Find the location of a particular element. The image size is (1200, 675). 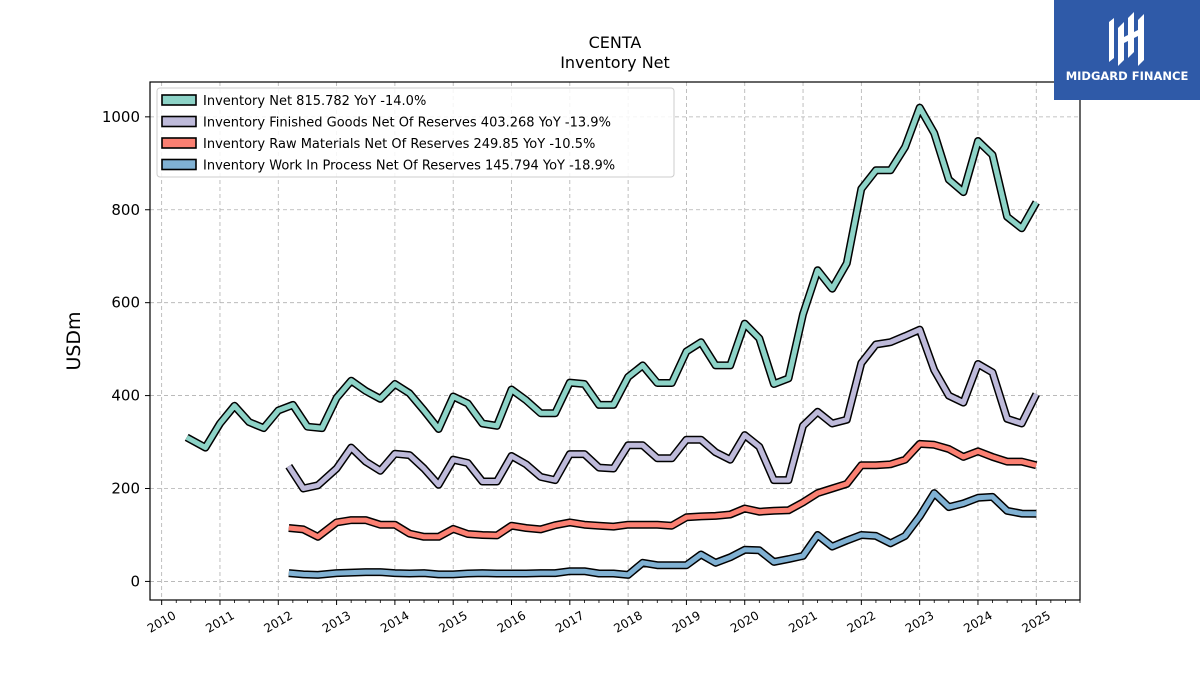

x-tick-label: 2025 is located at coordinates (1036, 621).